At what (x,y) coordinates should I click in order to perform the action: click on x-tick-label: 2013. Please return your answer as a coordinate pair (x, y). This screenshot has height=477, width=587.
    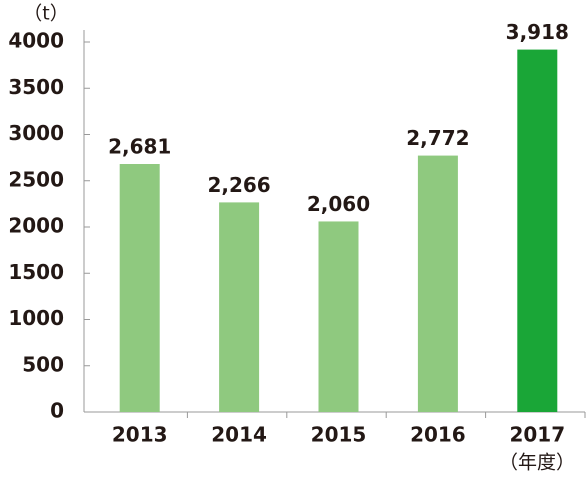
    Looking at the image, I should click on (140, 435).